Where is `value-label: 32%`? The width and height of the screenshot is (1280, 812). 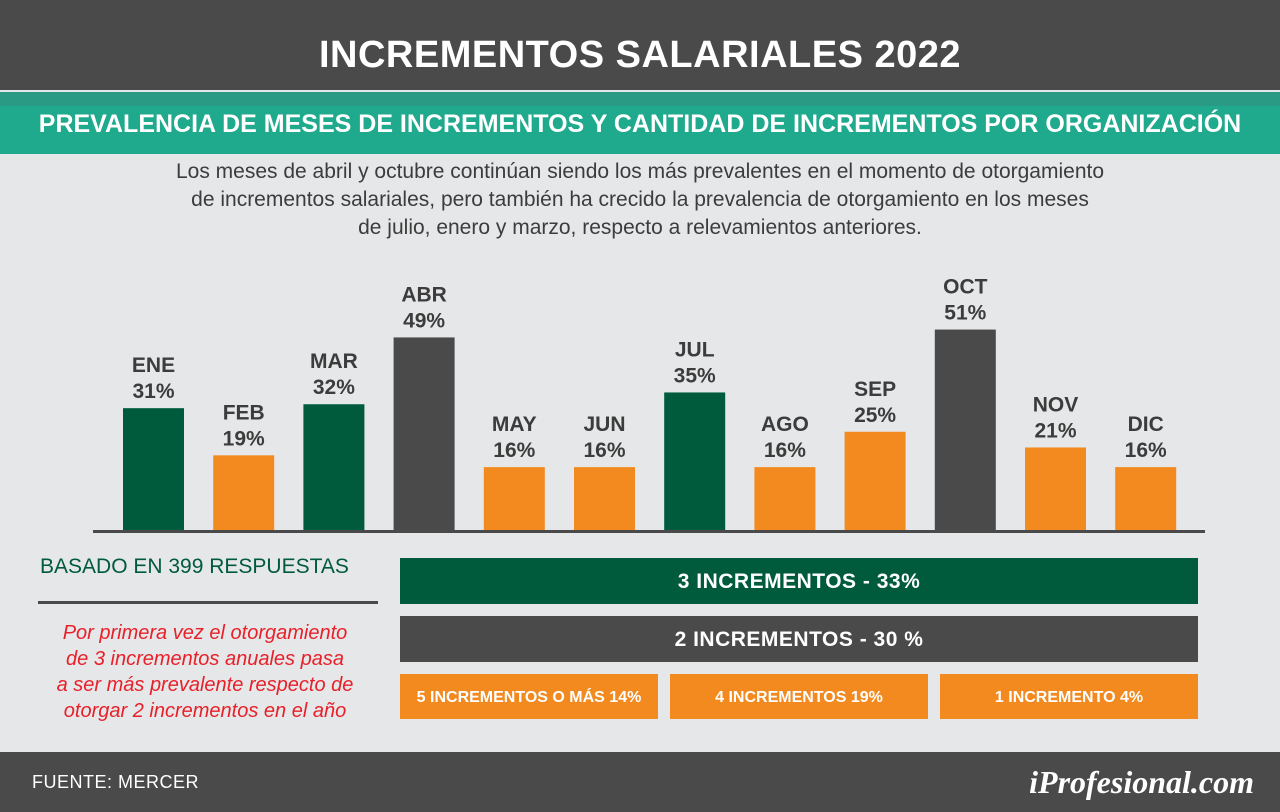 value-label: 32% is located at coordinates (334, 387).